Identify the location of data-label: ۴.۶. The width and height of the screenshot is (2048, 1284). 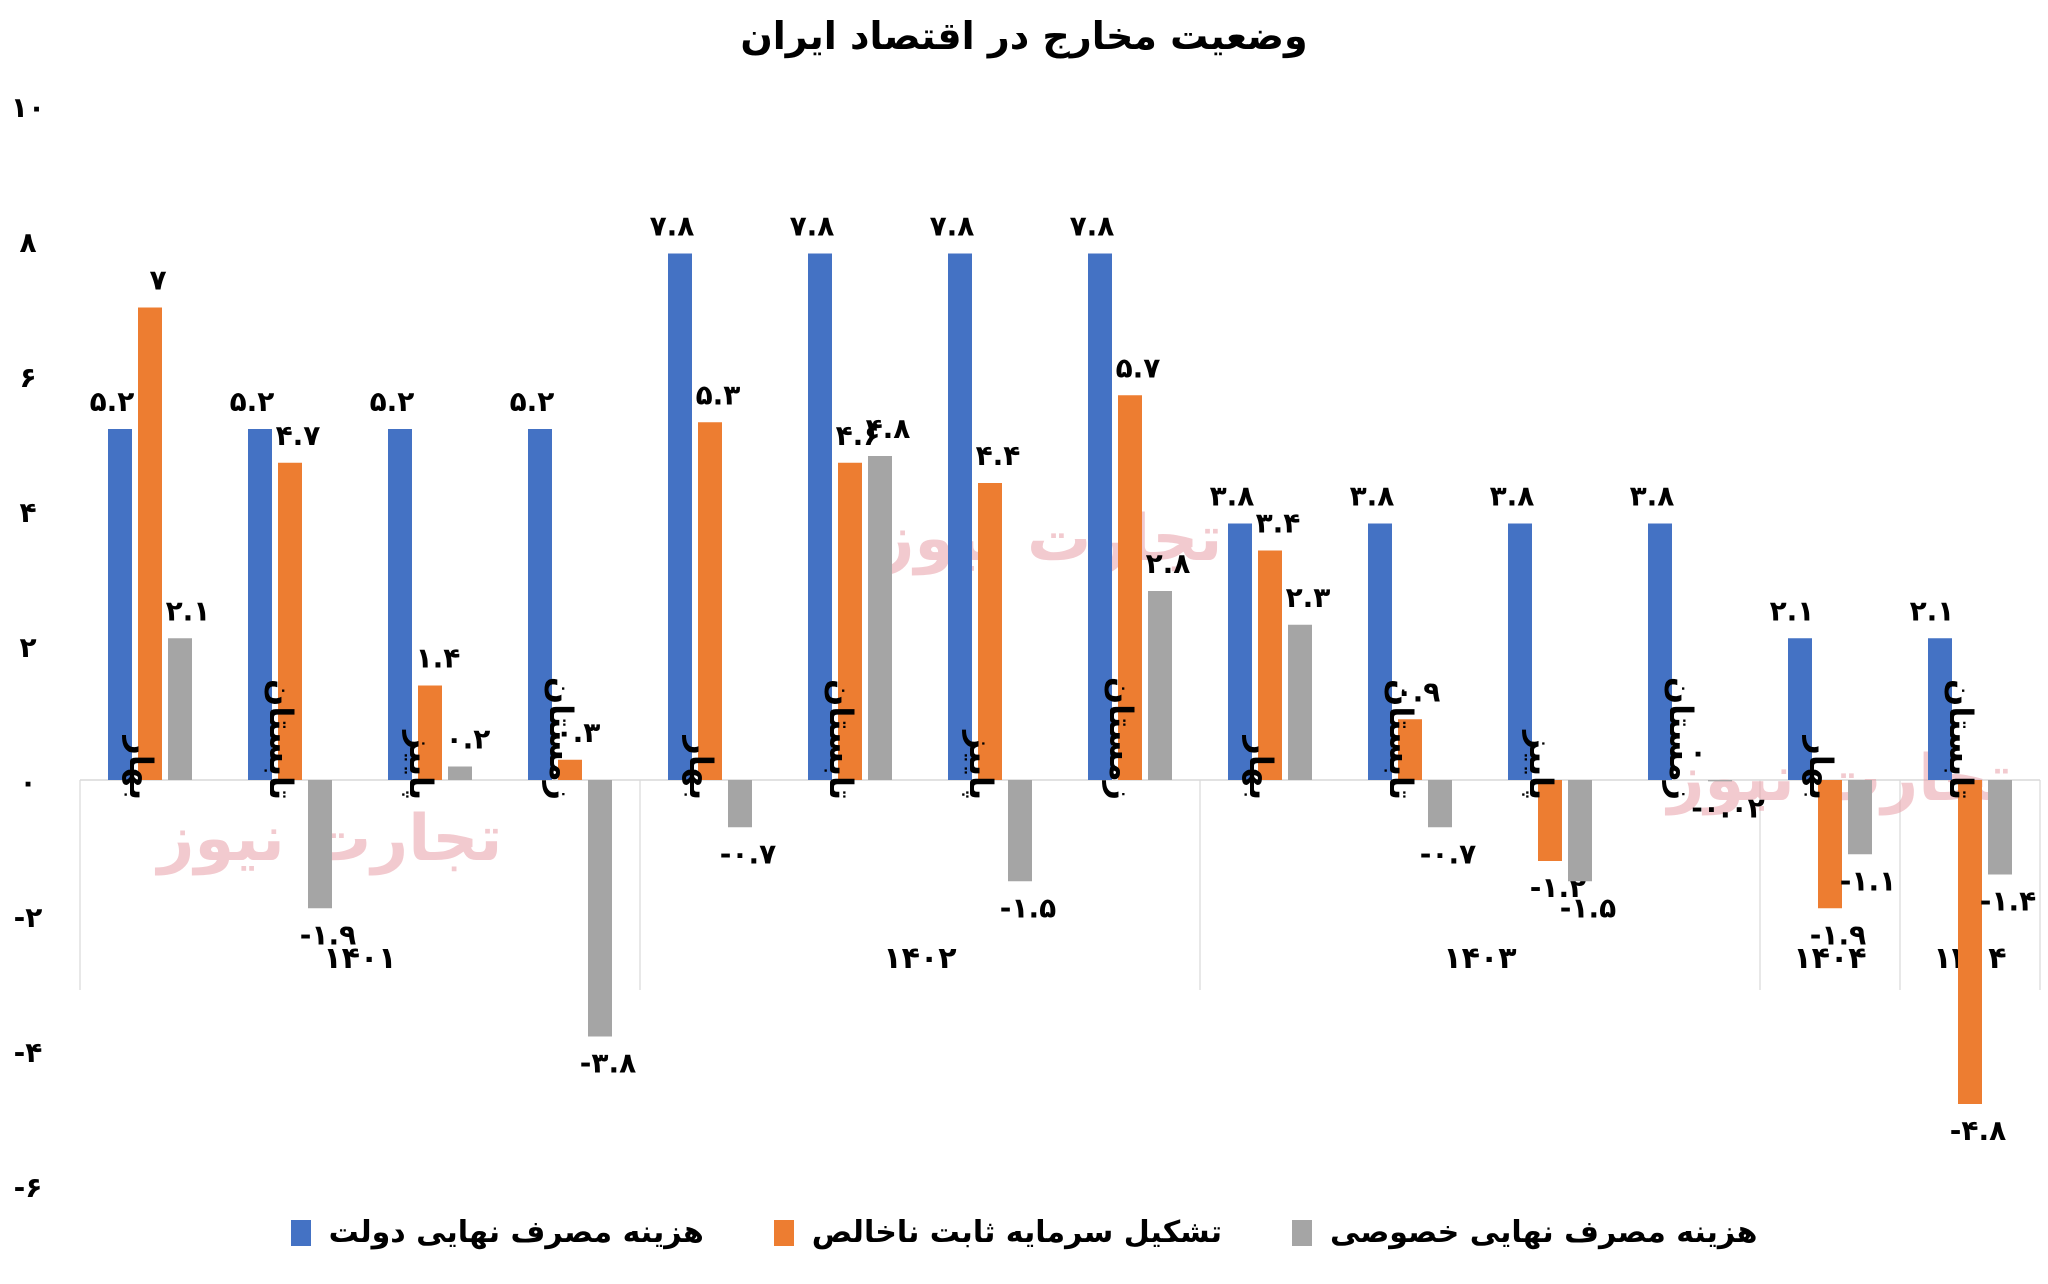
(858, 435).